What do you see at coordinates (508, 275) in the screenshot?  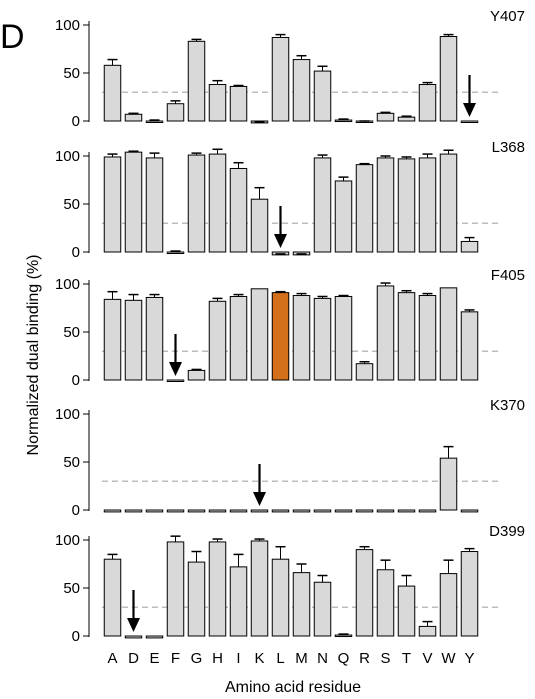 I see `panel-label: F405` at bounding box center [508, 275].